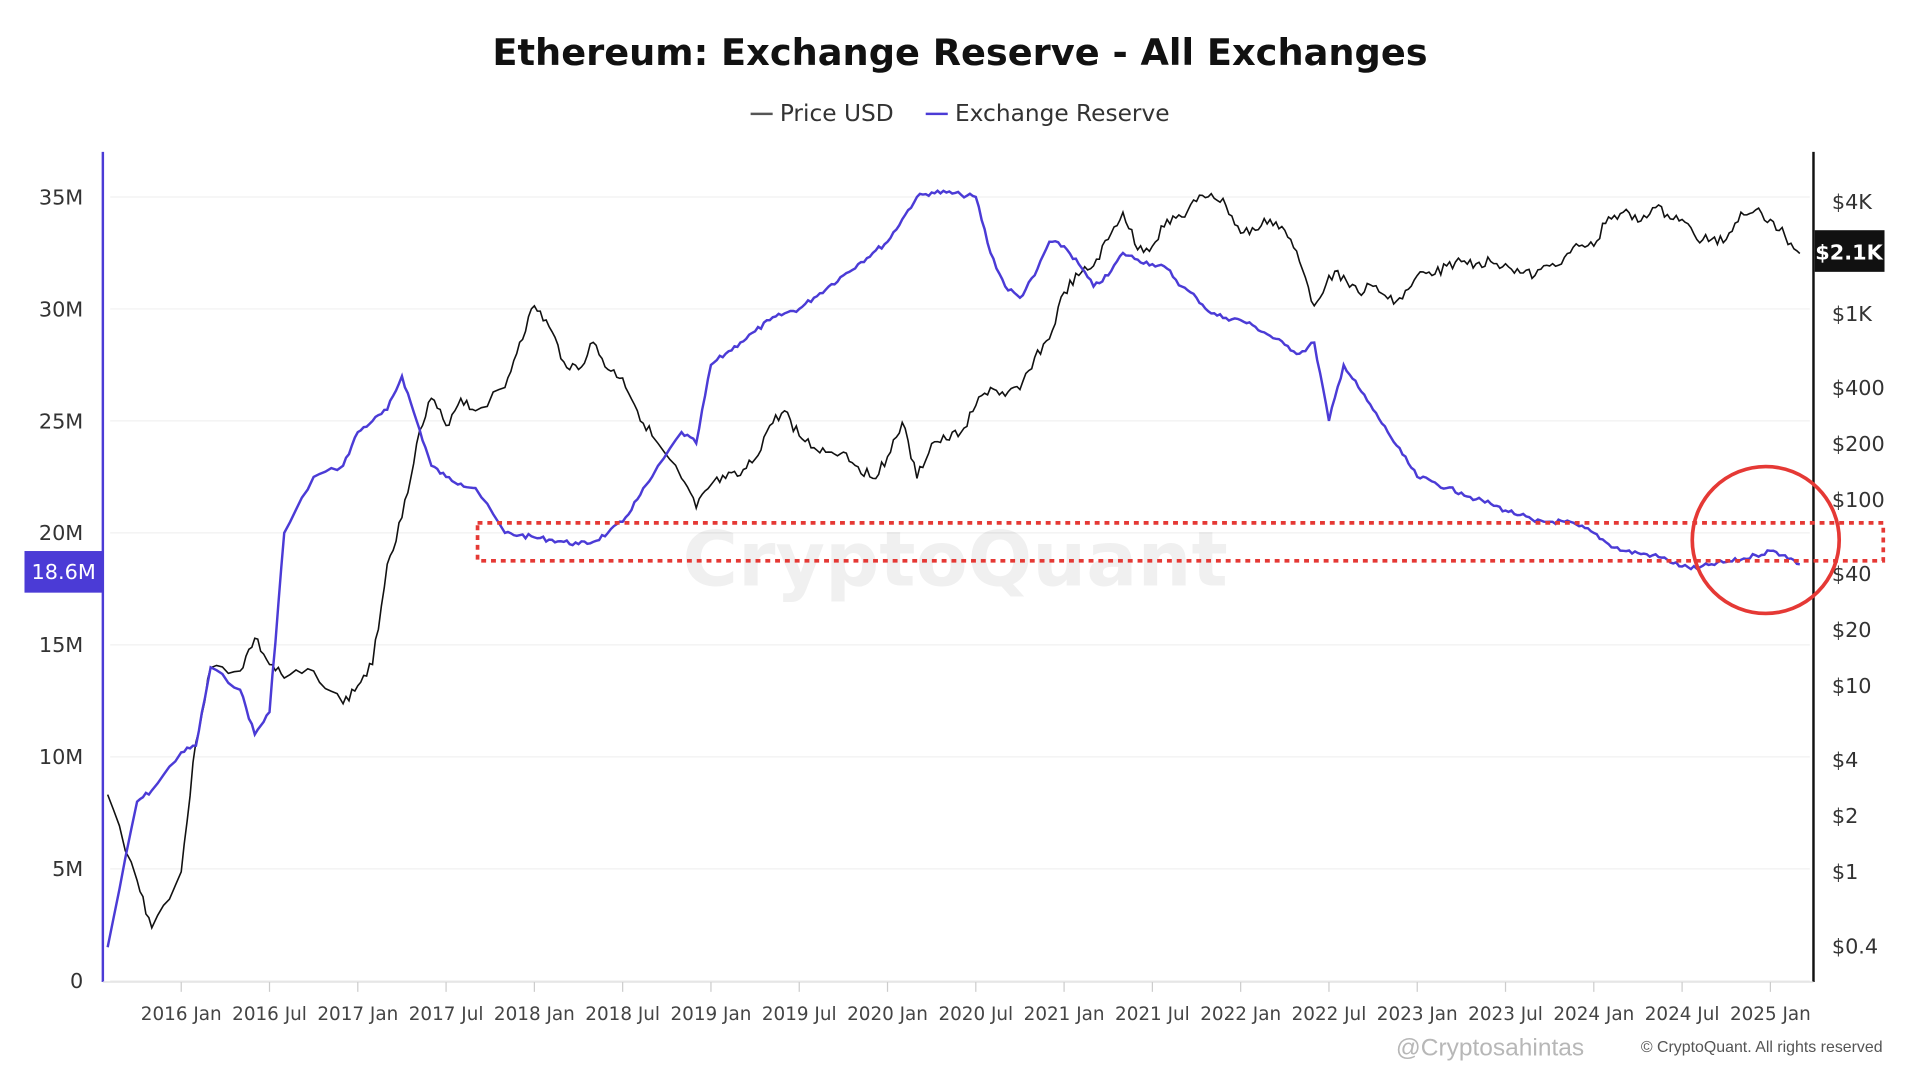 This screenshot has width=1920, height=1080. What do you see at coordinates (1490, 1048) in the screenshot?
I see `source-handle: @Cryptosahintas` at bounding box center [1490, 1048].